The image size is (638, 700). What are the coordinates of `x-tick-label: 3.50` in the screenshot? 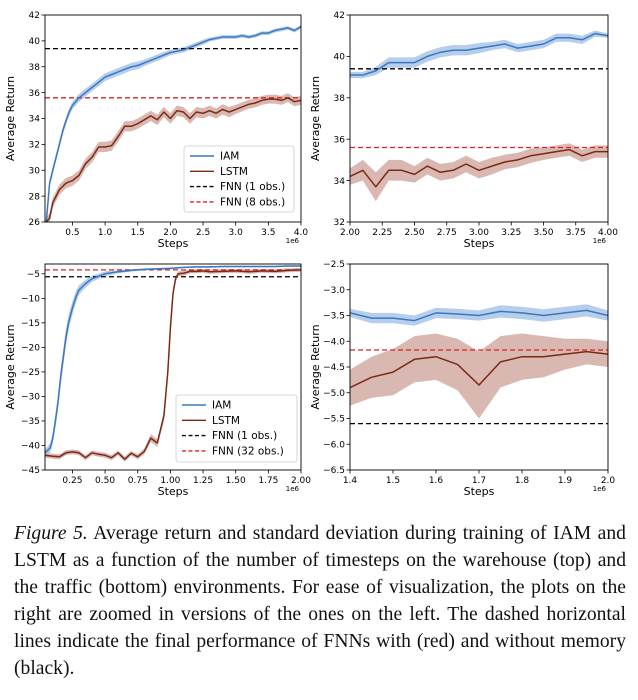 It's located at (543, 233).